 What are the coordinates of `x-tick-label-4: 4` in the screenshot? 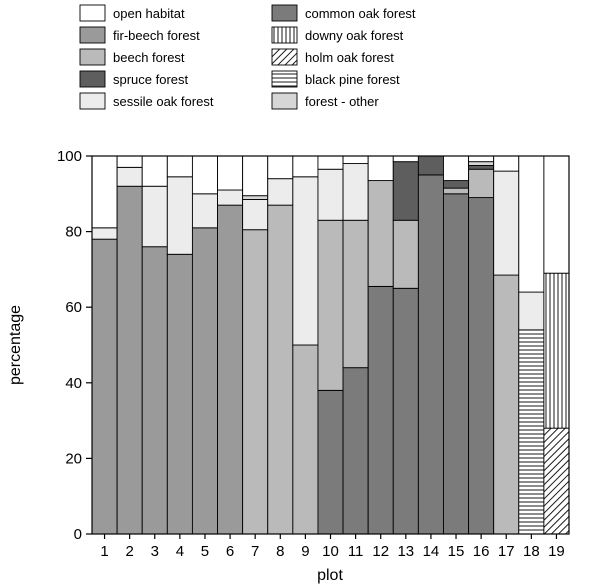 It's located at (180, 551).